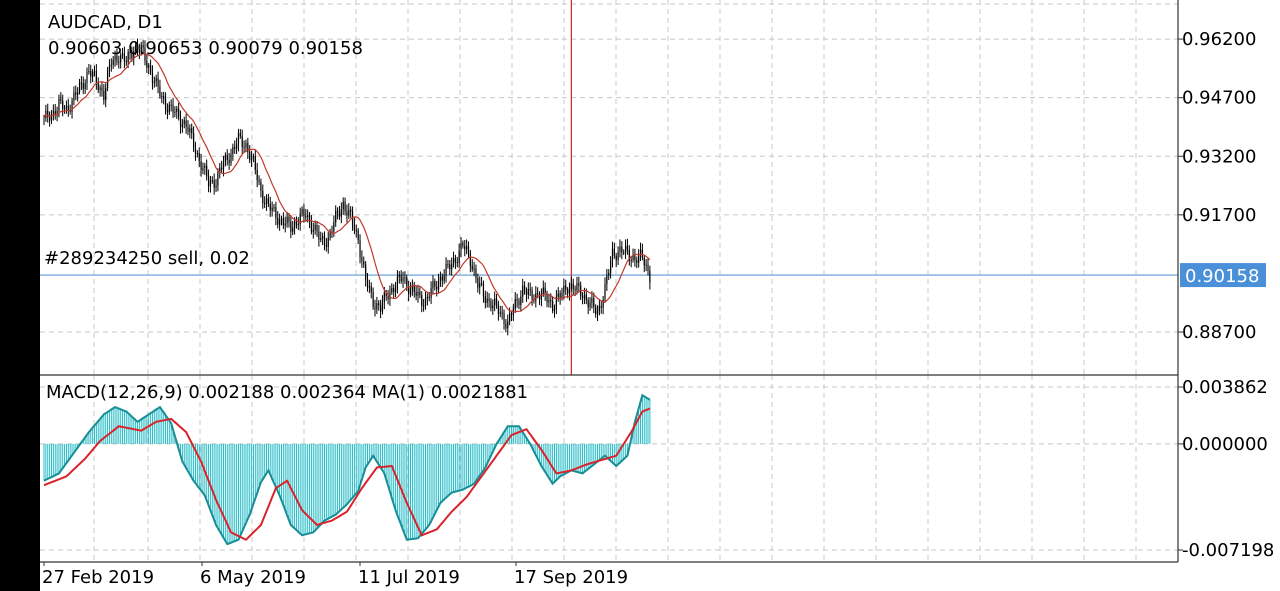  What do you see at coordinates (1223, 275) in the screenshot?
I see `current-price-tag-bg` at bounding box center [1223, 275].